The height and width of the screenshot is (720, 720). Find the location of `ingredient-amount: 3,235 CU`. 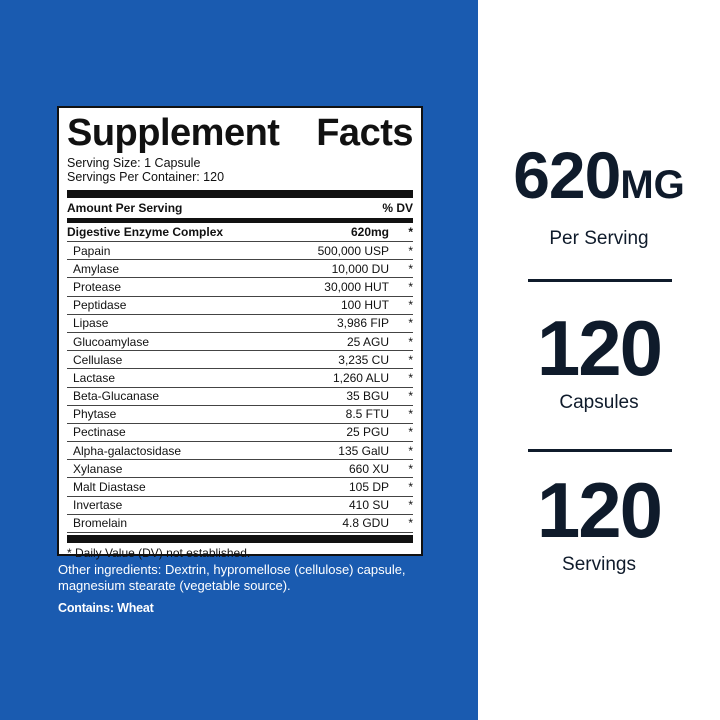

ingredient-amount: 3,235 CU is located at coordinates (363, 359).